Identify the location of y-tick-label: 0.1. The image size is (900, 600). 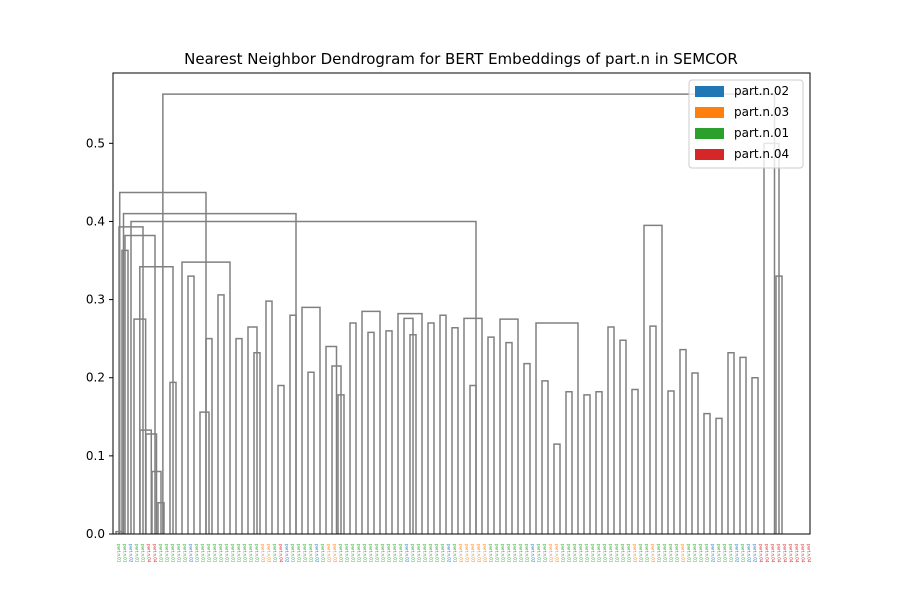
(95, 456).